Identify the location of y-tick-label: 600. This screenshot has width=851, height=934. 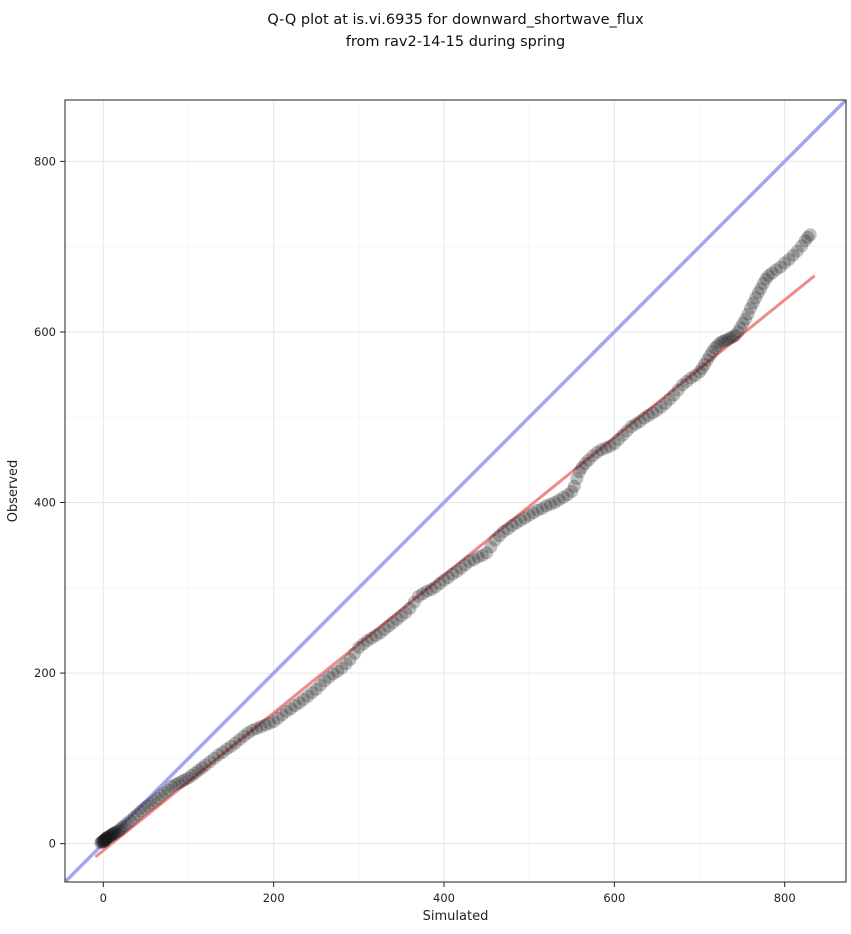
(45, 332).